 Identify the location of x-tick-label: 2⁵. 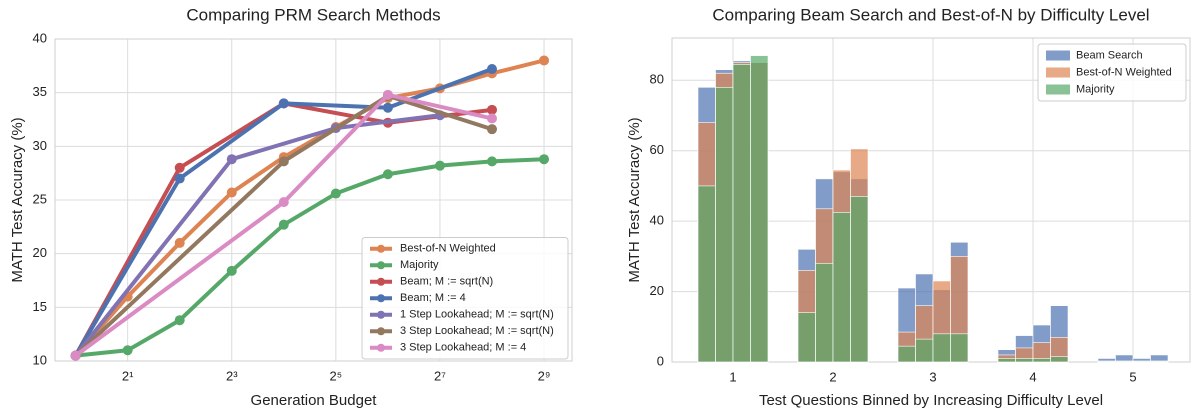
(336, 375).